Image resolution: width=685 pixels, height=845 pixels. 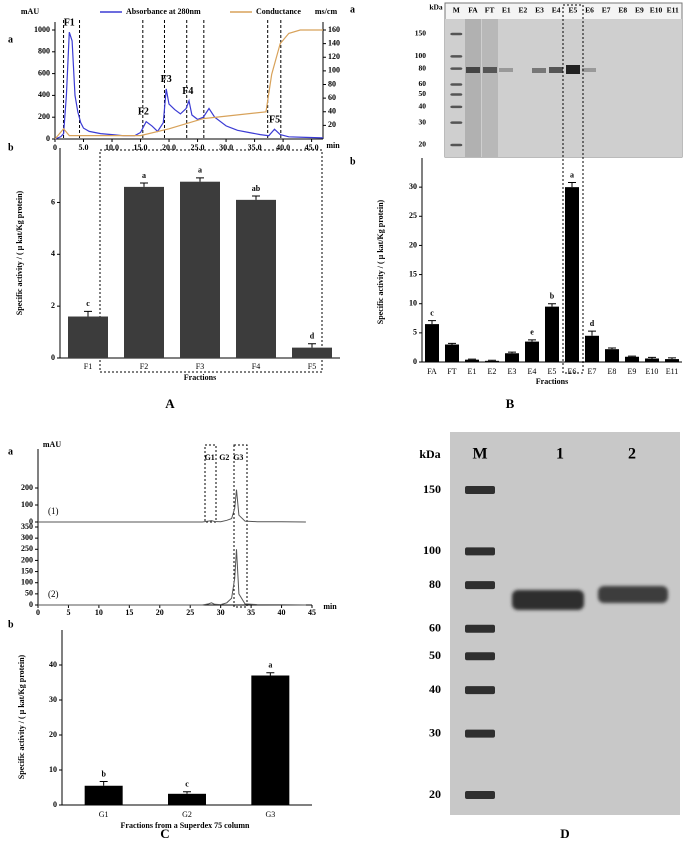 What do you see at coordinates (423, 83) in the screenshot?
I see `marker-label: 60` at bounding box center [423, 83].